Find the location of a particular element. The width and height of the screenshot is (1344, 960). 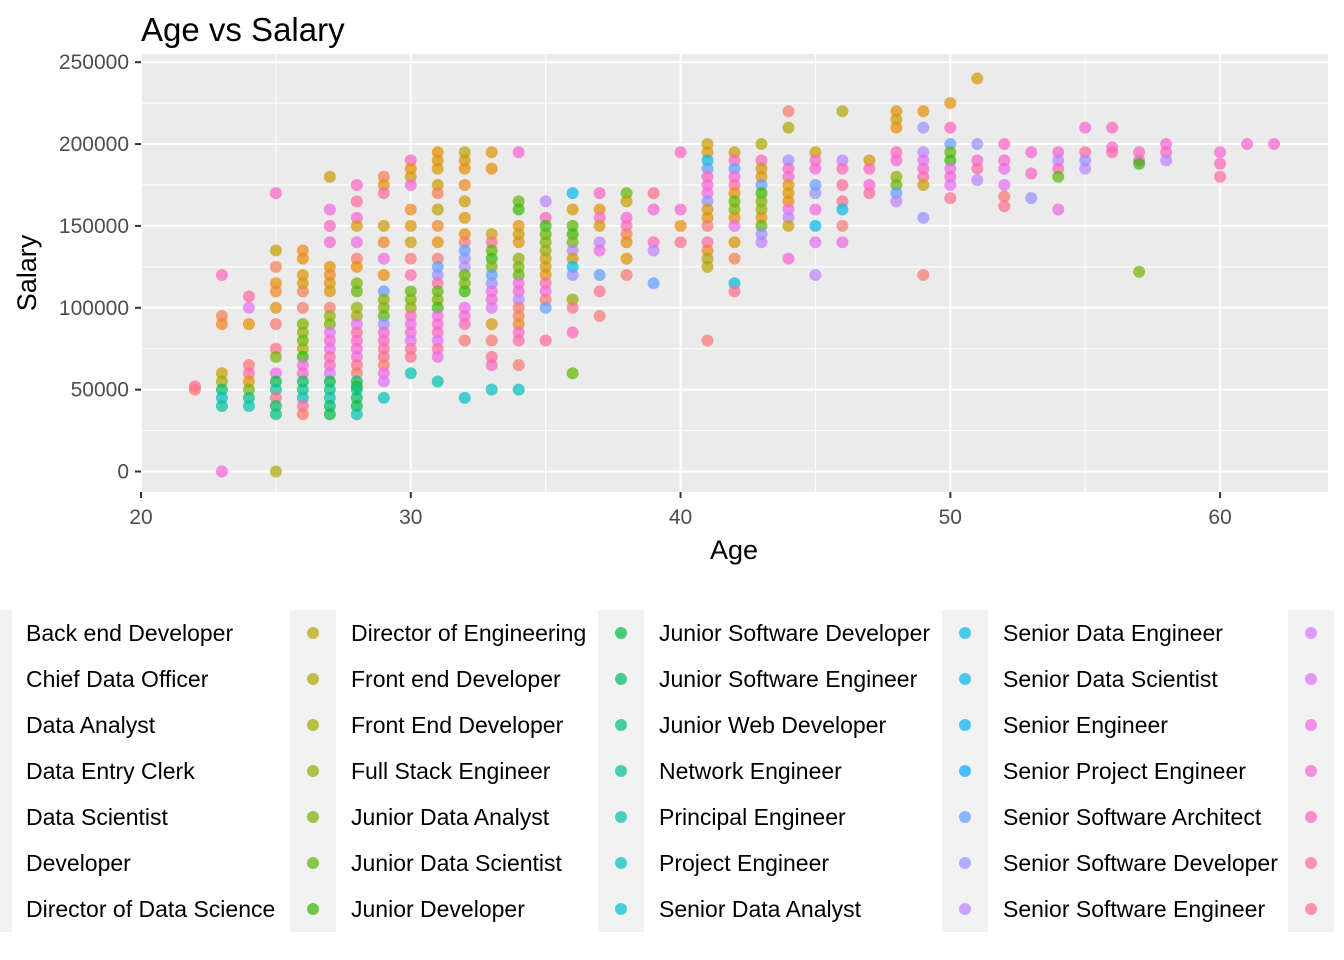

legend-label: Chief Data Officer is located at coordinates (117, 679).